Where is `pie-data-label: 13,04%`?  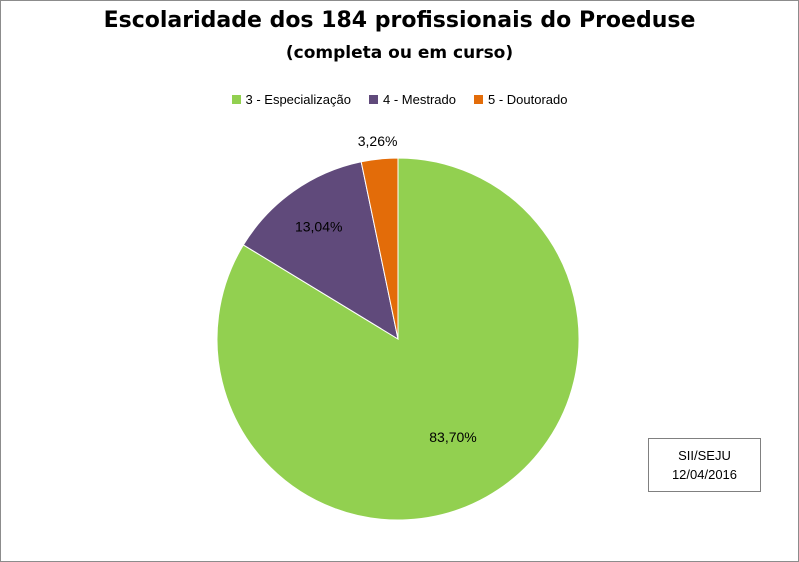
pie-data-label: 13,04% is located at coordinates (318, 227).